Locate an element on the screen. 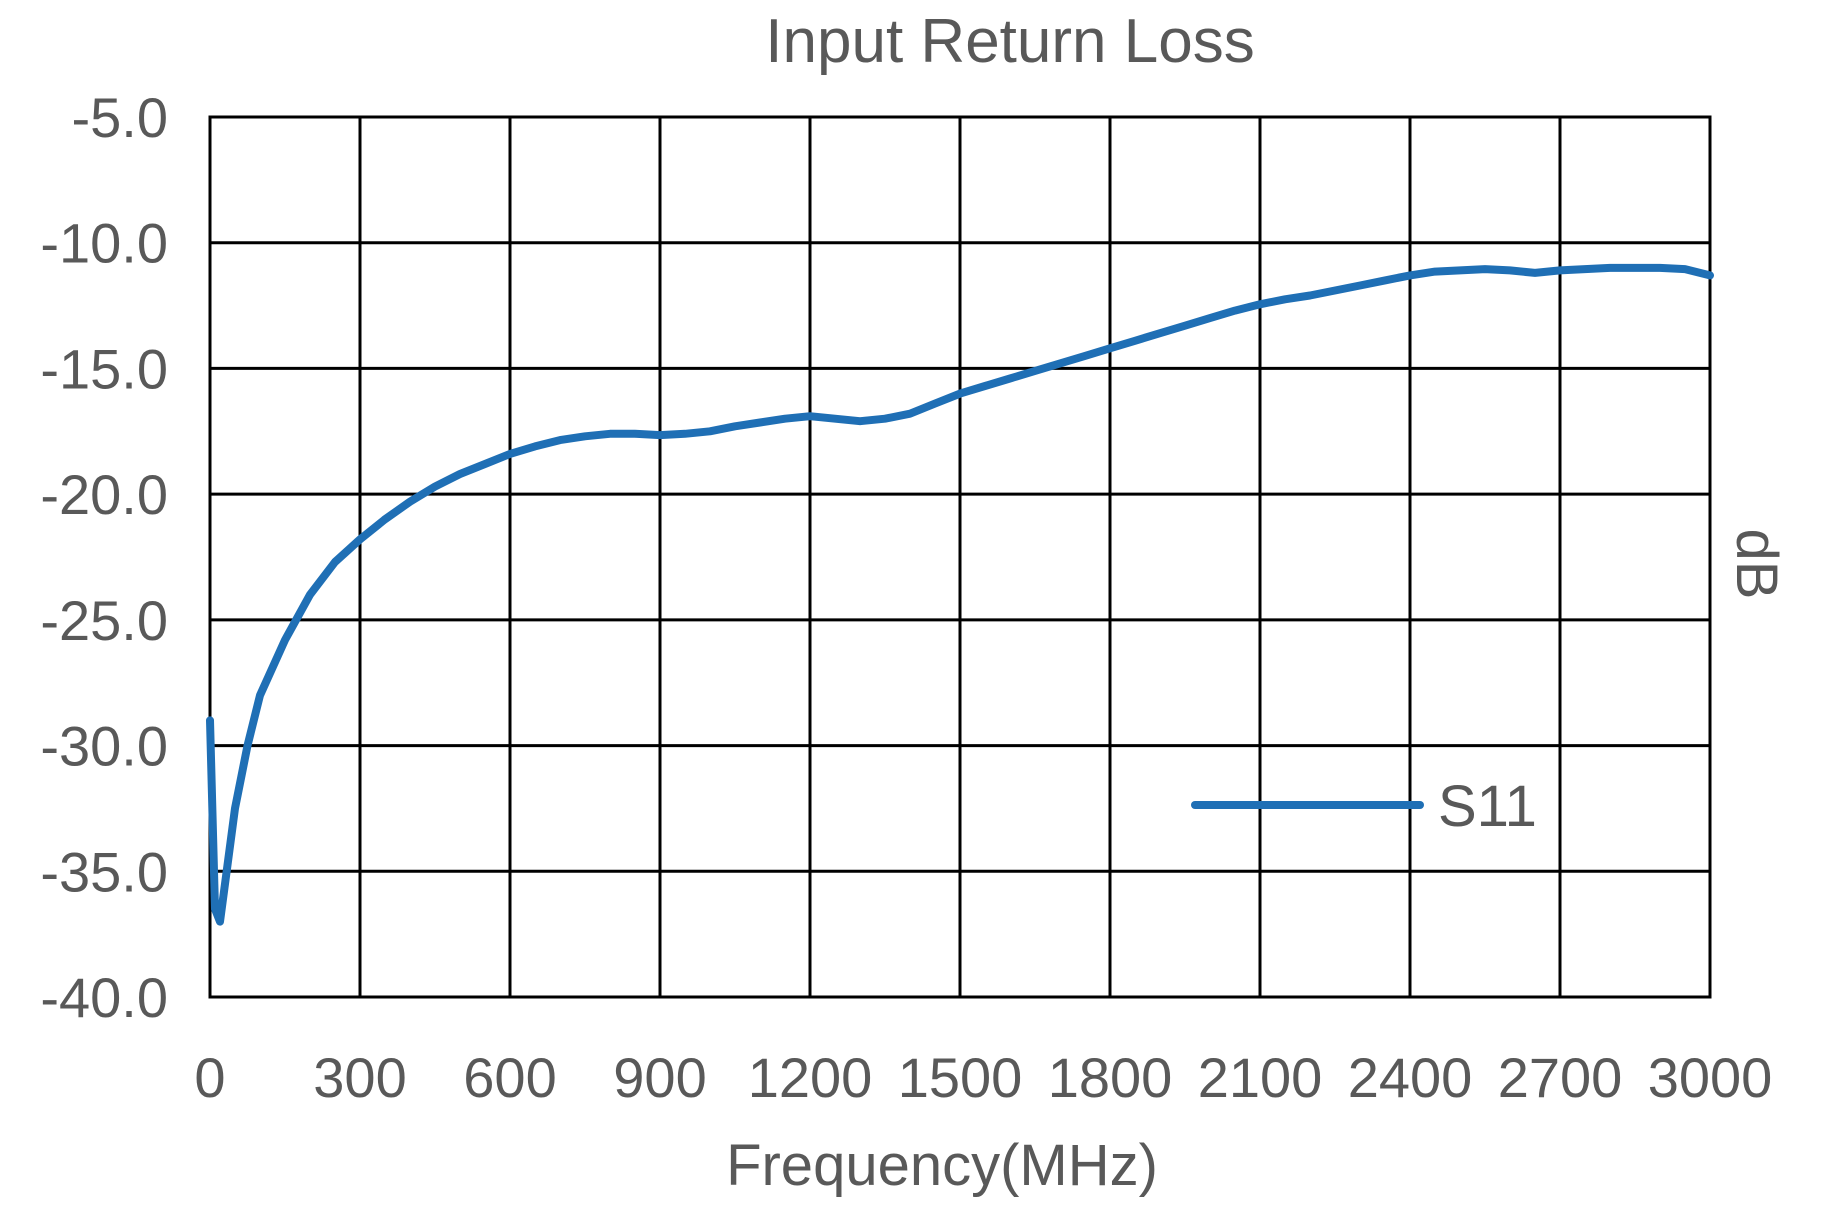 The width and height of the screenshot is (1821, 1219). y-tick-label: -25.0 is located at coordinates (104, 620).